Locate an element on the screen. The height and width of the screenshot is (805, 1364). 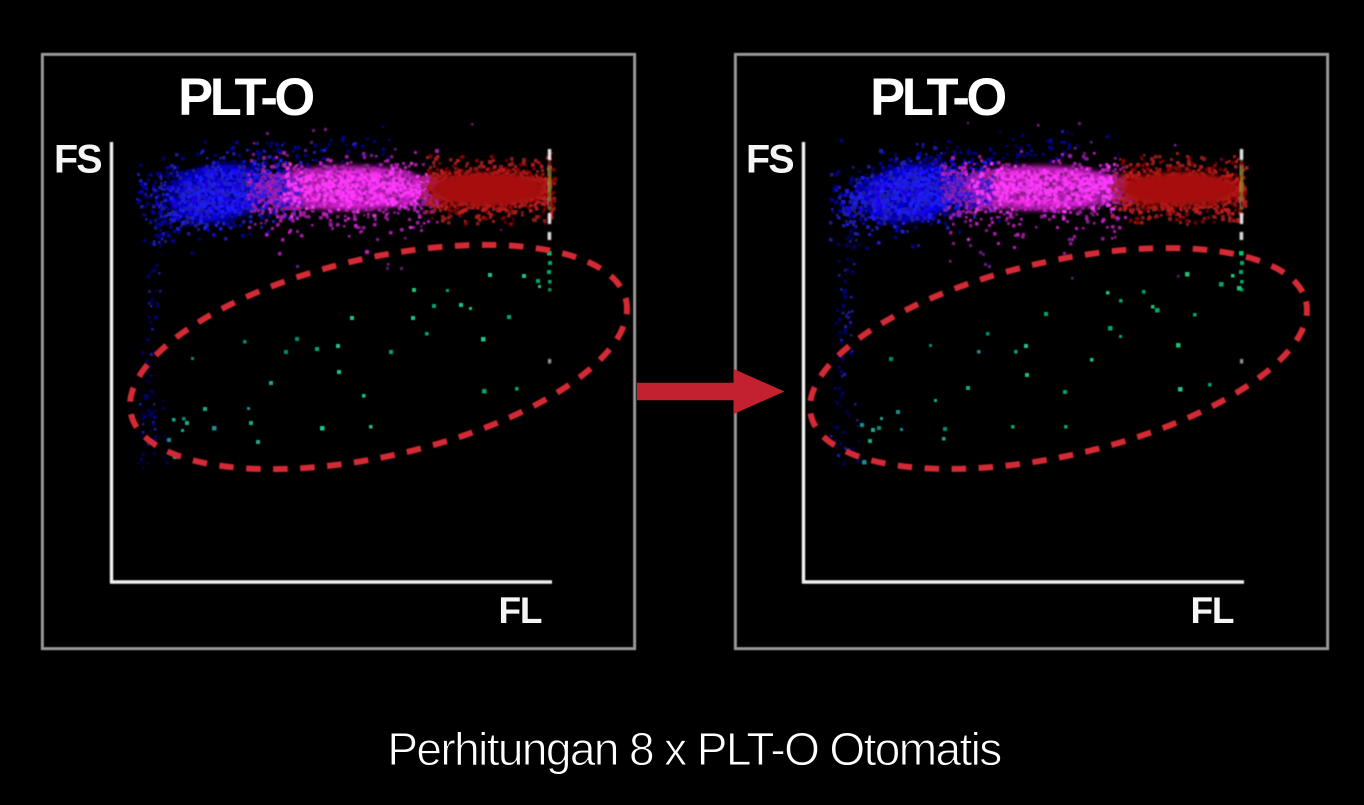
svg-text: Perhitungan 8 x PLT-O Otomatis is located at coordinates (694, 749).